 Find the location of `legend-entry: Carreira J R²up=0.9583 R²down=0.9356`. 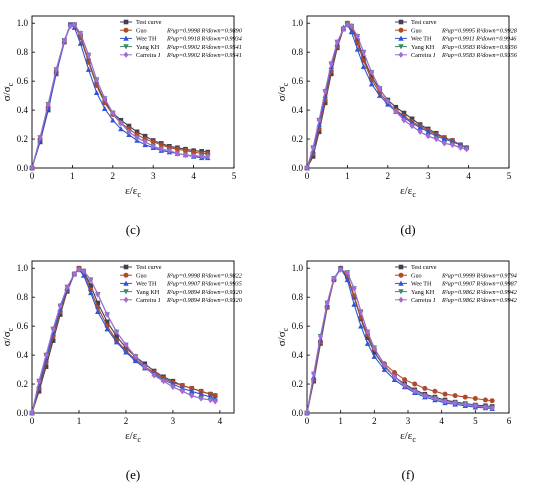

legend-entry: Carreira J R²up=0.9583 R²down=0.9356 is located at coordinates (464, 55).